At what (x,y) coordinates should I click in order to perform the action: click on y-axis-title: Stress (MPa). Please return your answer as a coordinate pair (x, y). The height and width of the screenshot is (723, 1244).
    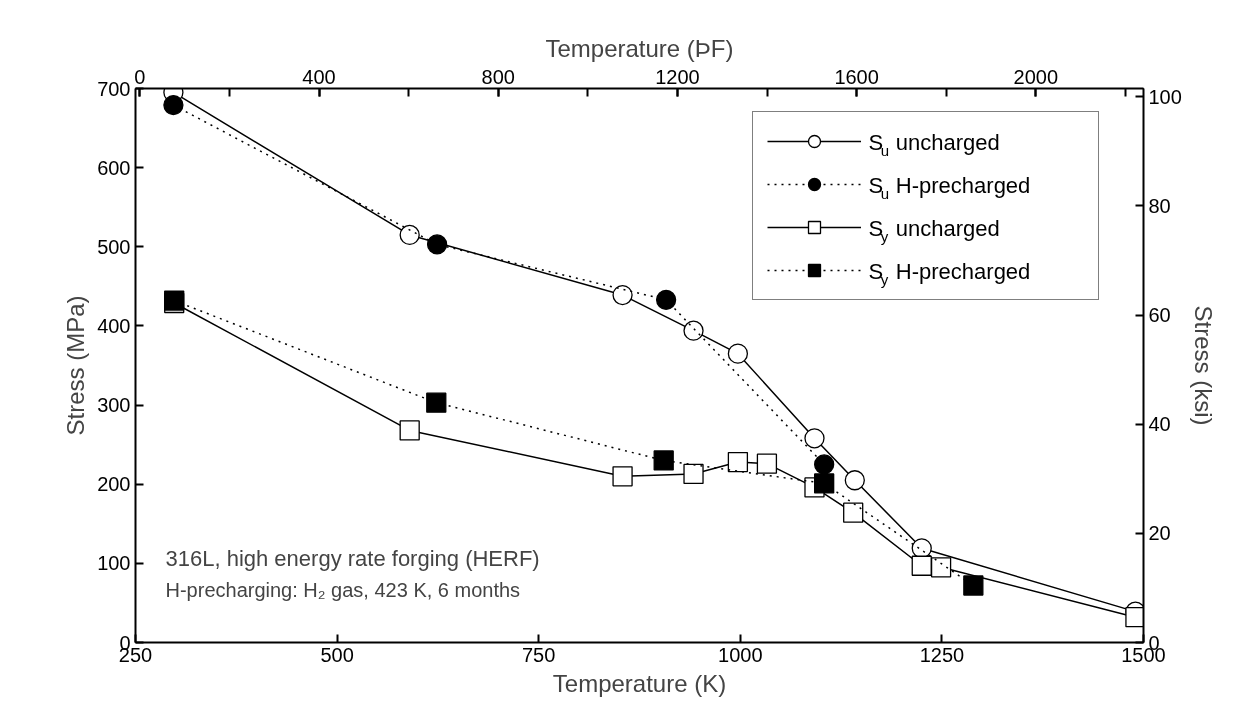
    Looking at the image, I should click on (76, 365).